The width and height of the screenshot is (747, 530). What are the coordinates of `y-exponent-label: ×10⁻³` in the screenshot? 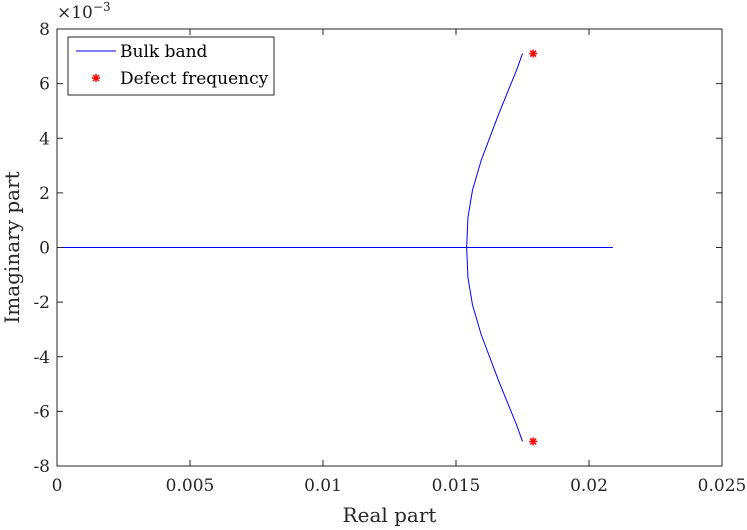 It's located at (84, 11).